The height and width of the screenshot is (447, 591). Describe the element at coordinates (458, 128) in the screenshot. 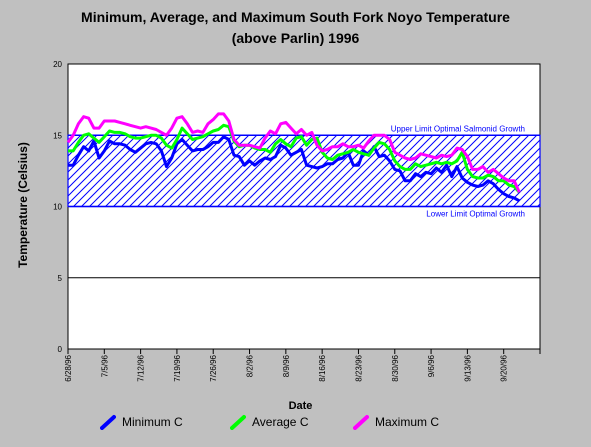

I see `upper-limit-label: Upper Limit Optimal Salmonid Growth` at that location.